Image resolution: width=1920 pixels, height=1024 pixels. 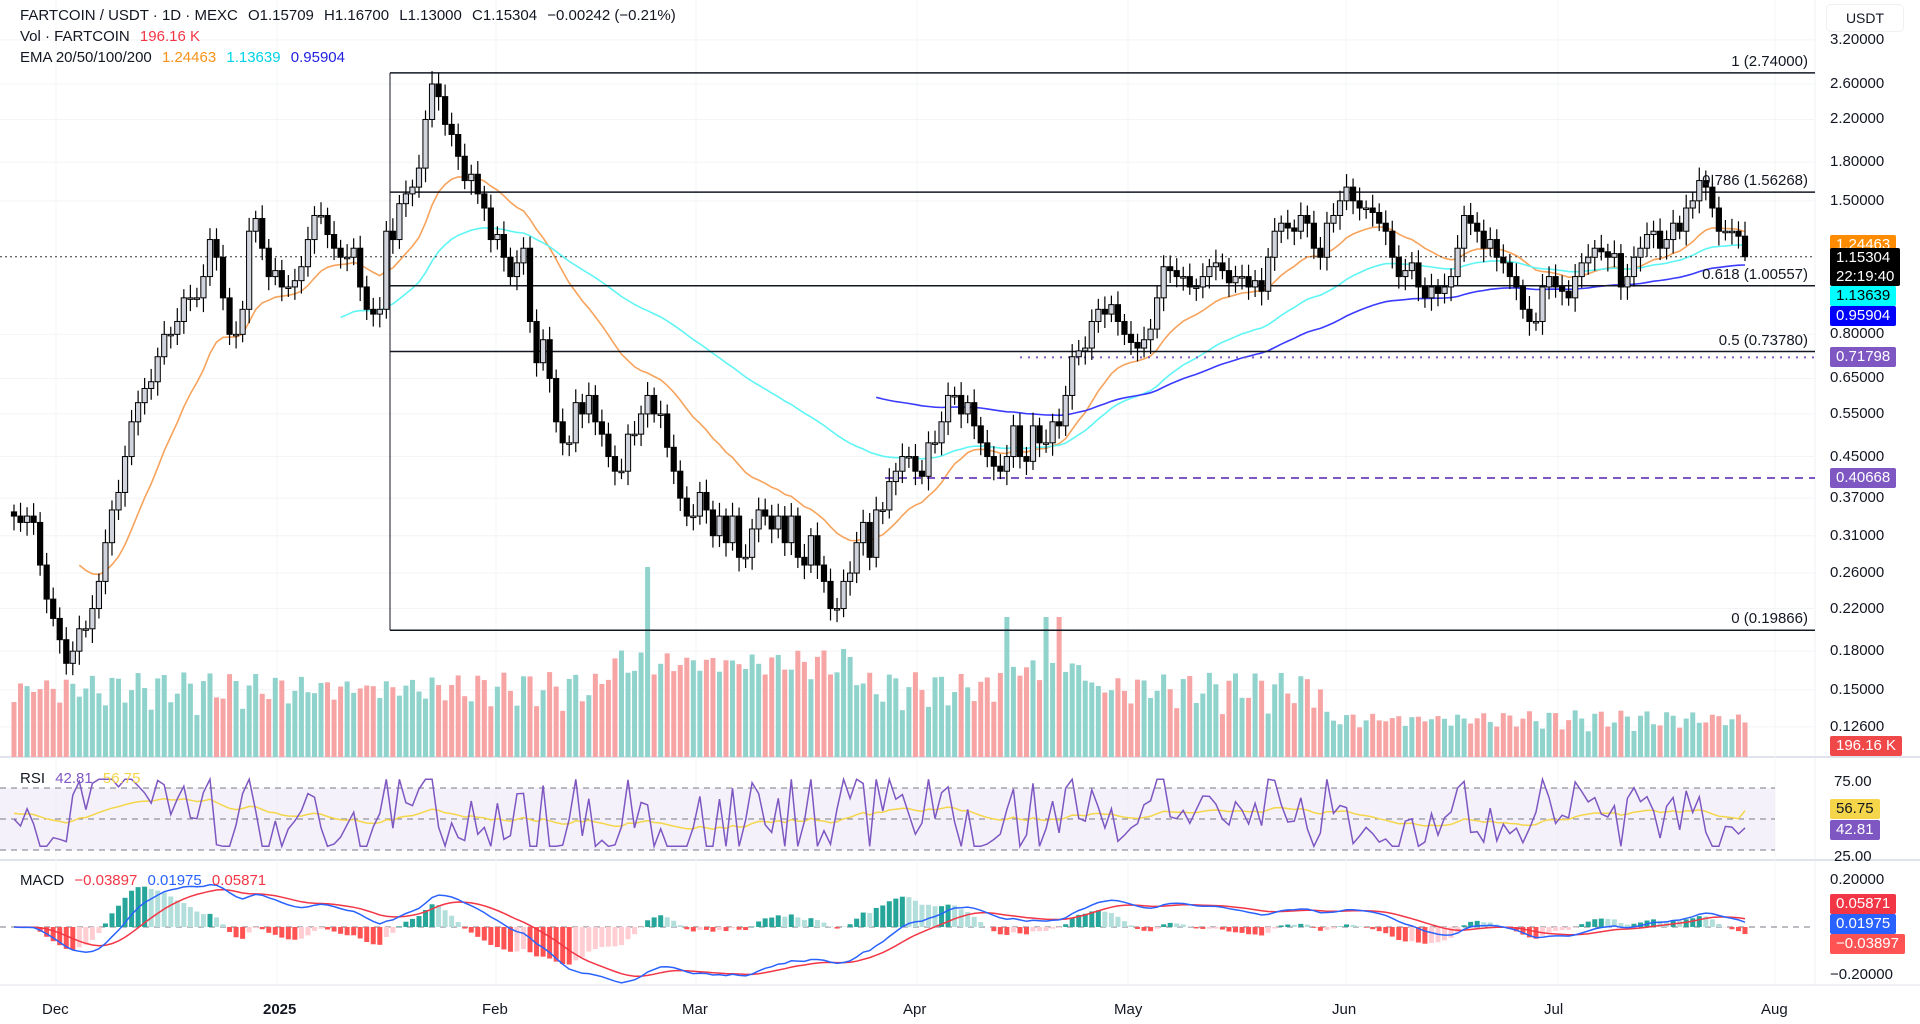 What do you see at coordinates (86, 57) in the screenshot?
I see `ema-label: EMA 20/50/100/200` at bounding box center [86, 57].